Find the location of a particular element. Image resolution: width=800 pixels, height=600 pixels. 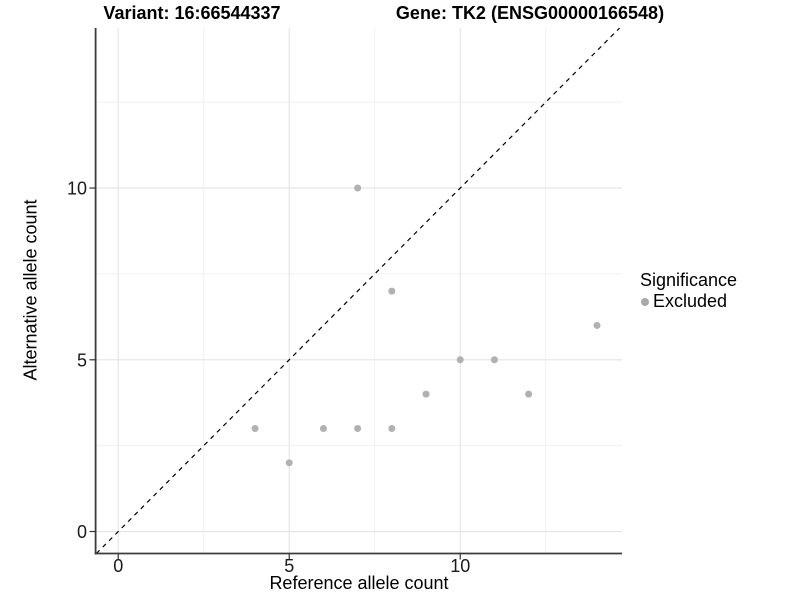

x-axis-title: Reference allele count is located at coordinates (359, 583).